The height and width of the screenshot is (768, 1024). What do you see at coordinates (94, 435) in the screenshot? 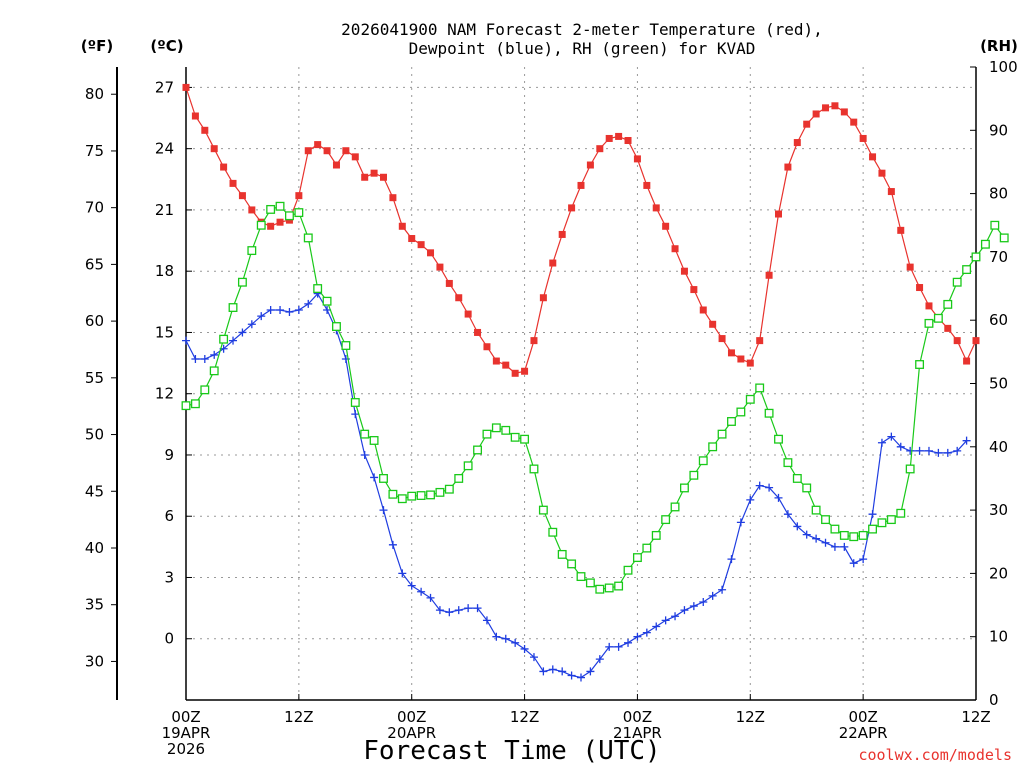
I see `fahrenheit-tick-label: 50` at bounding box center [94, 435].